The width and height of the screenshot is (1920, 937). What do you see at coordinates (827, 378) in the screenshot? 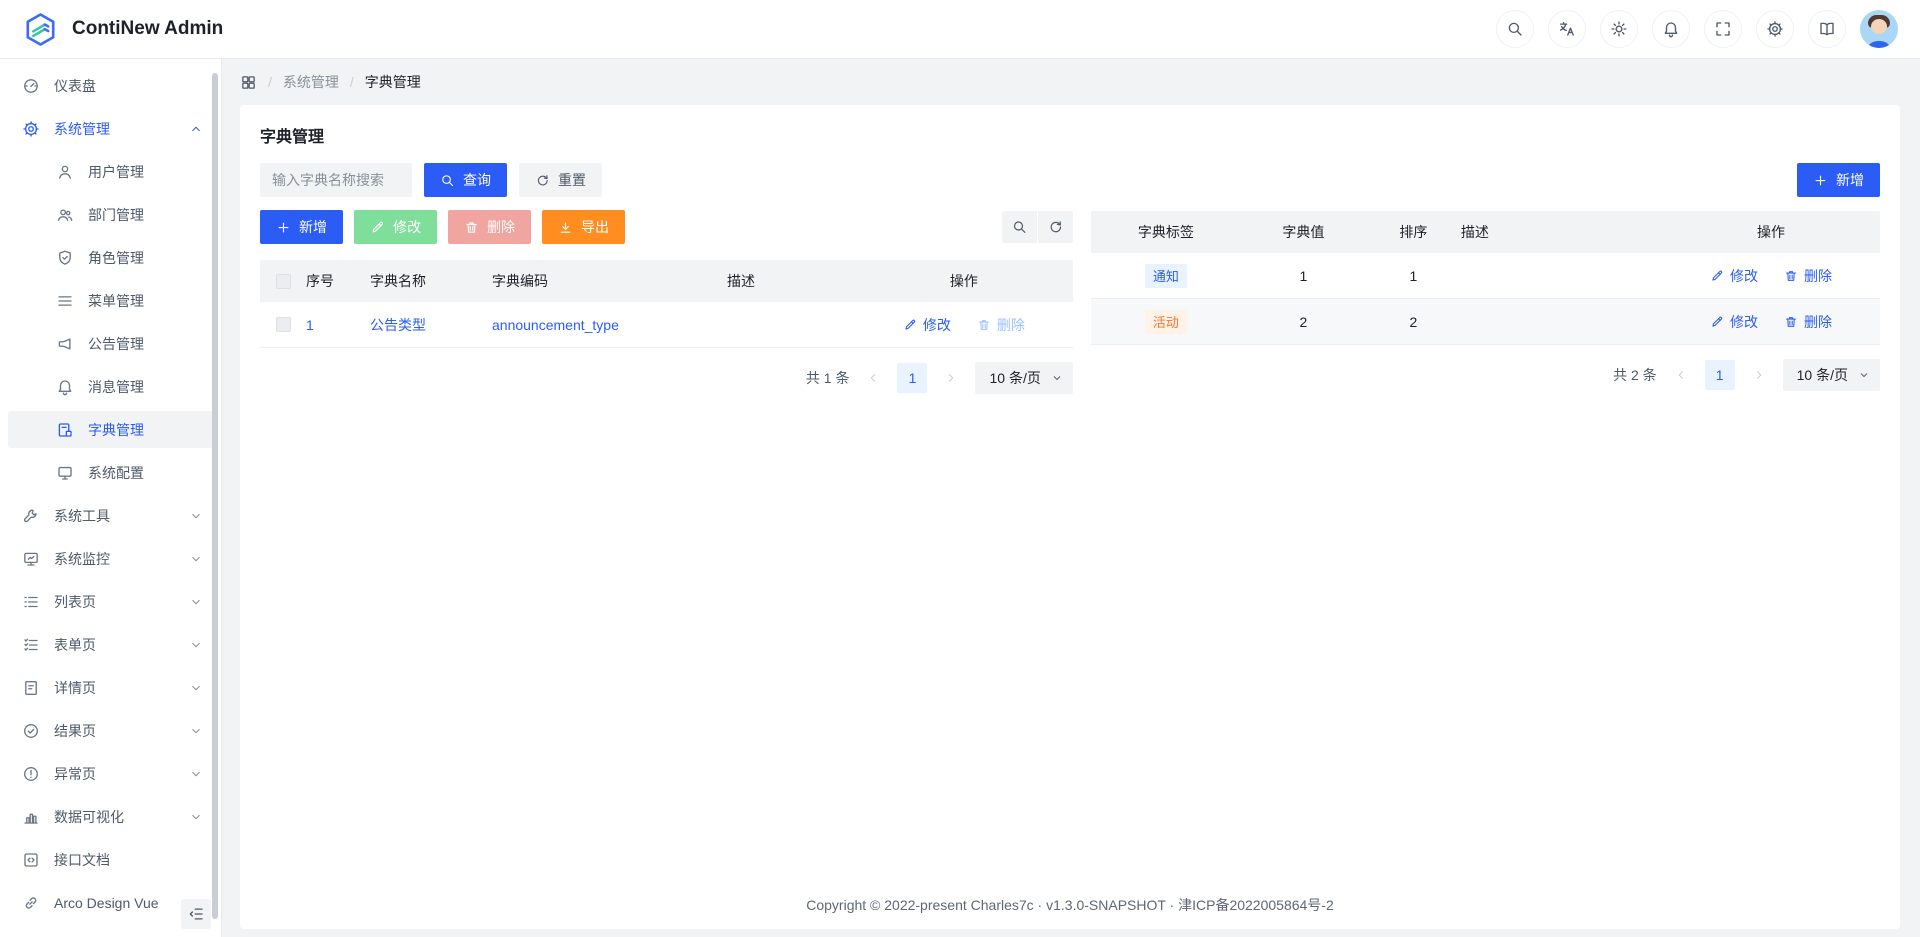
I see `total-count: 共 1 条` at bounding box center [827, 378].